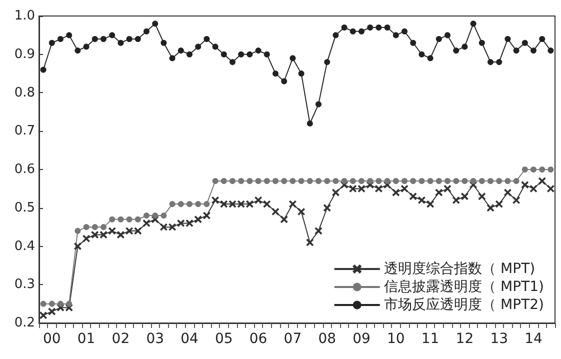 This screenshot has height=359, width=561. What do you see at coordinates (258, 339) in the screenshot?
I see `x-tick-label: 06` at bounding box center [258, 339].